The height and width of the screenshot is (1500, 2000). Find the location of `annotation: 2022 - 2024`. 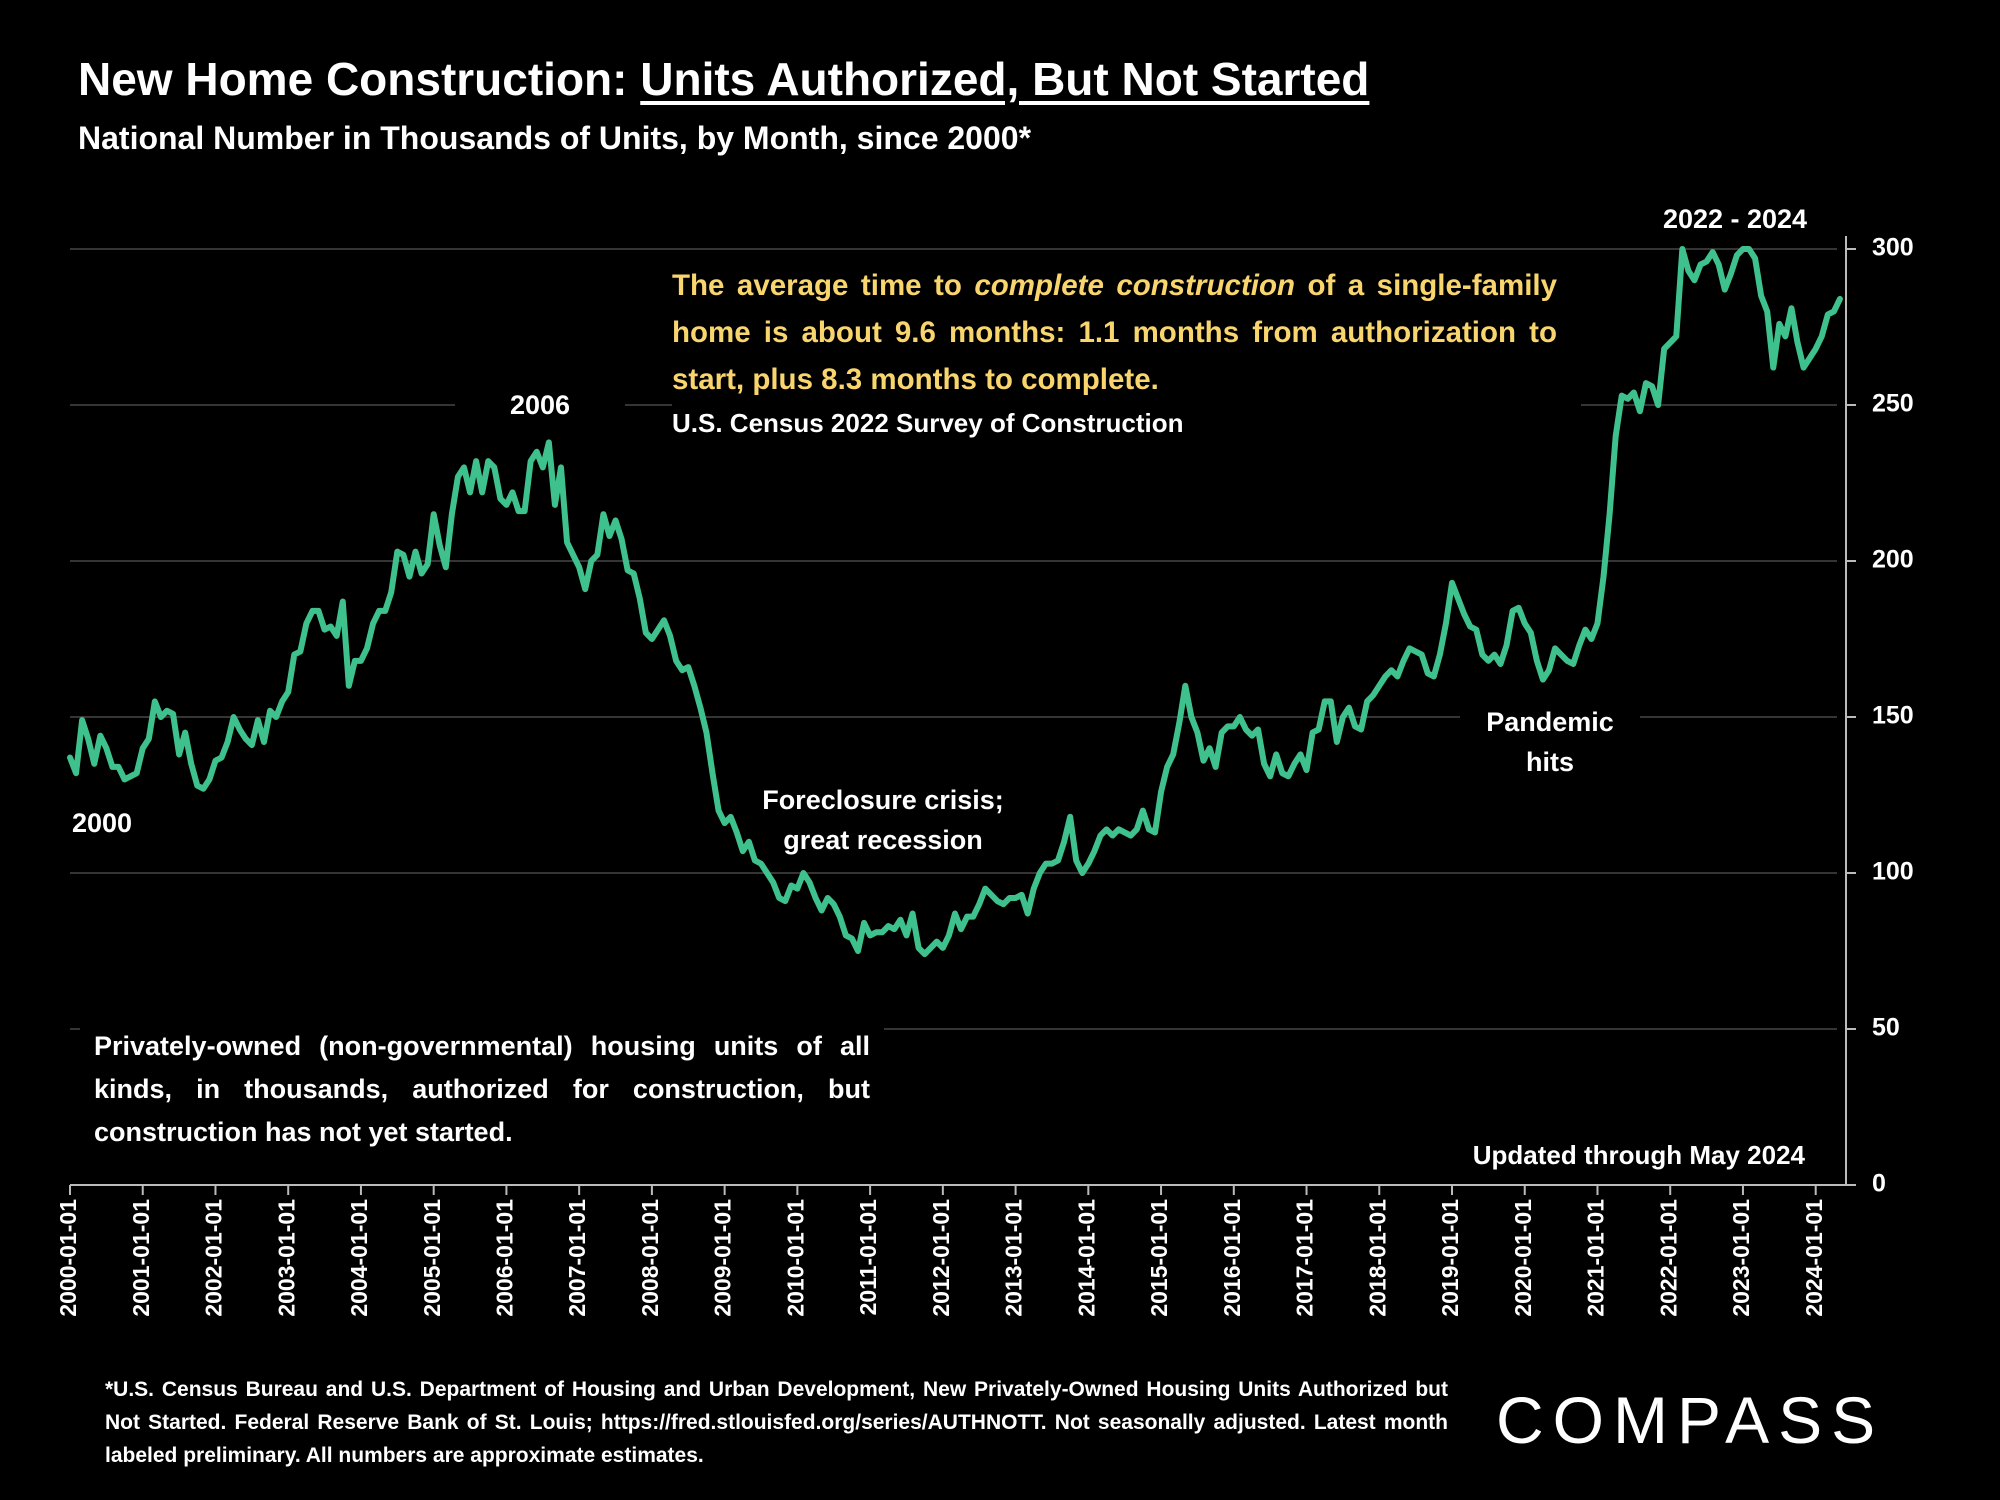

annotation: 2022 - 2024 is located at coordinates (1735, 219).